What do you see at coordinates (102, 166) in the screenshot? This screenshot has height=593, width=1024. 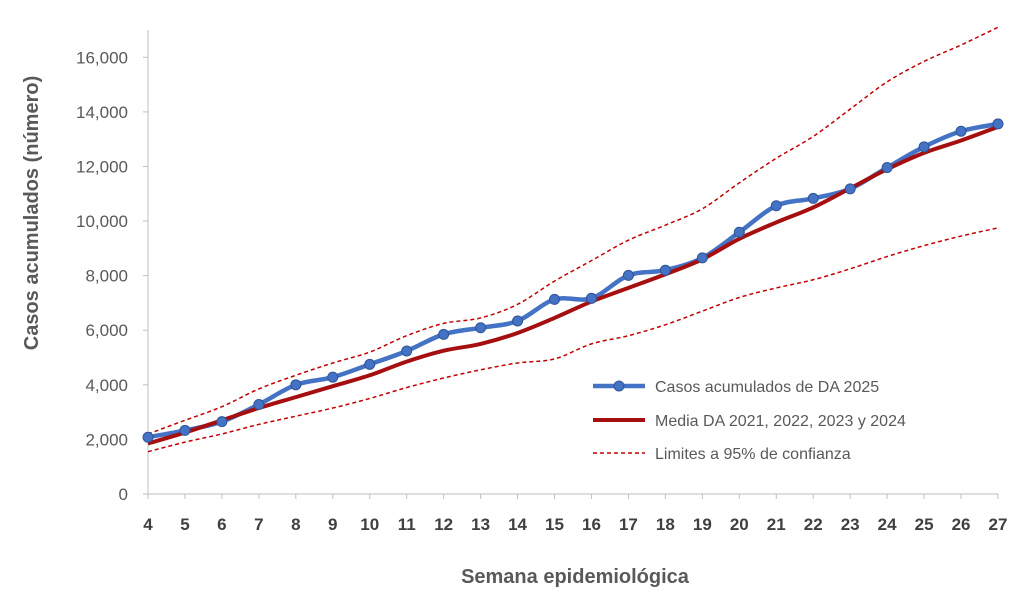 I see `y-tick-label: 12,000` at bounding box center [102, 166].